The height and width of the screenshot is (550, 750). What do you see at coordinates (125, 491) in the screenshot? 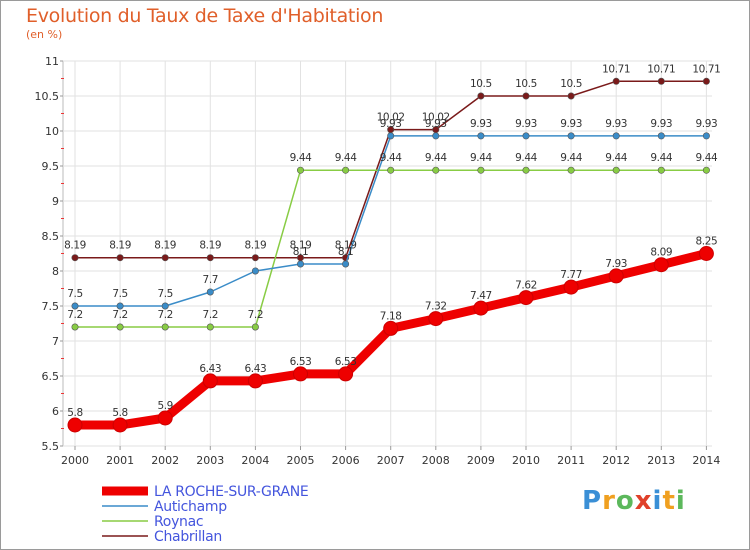
I see `legend-swatch-la-roche` at bounding box center [125, 491].